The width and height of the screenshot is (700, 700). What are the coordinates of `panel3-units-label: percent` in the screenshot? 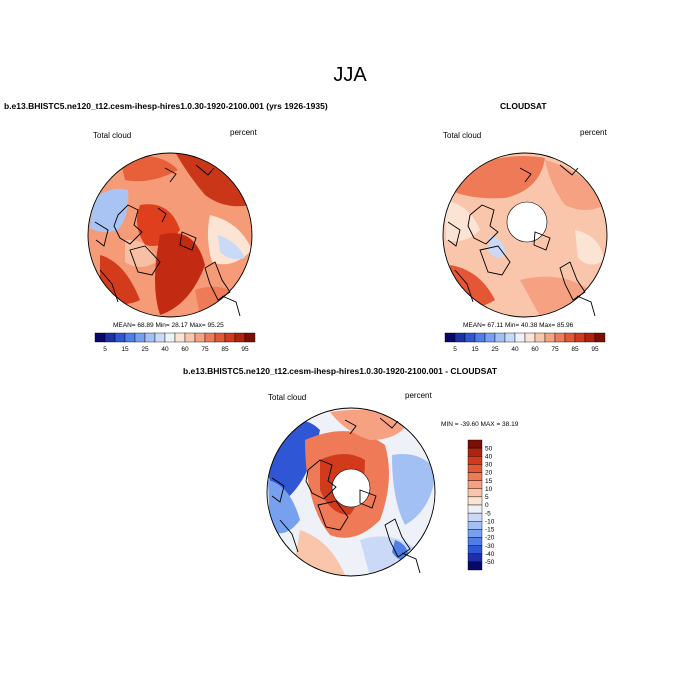 It's located at (418, 395).